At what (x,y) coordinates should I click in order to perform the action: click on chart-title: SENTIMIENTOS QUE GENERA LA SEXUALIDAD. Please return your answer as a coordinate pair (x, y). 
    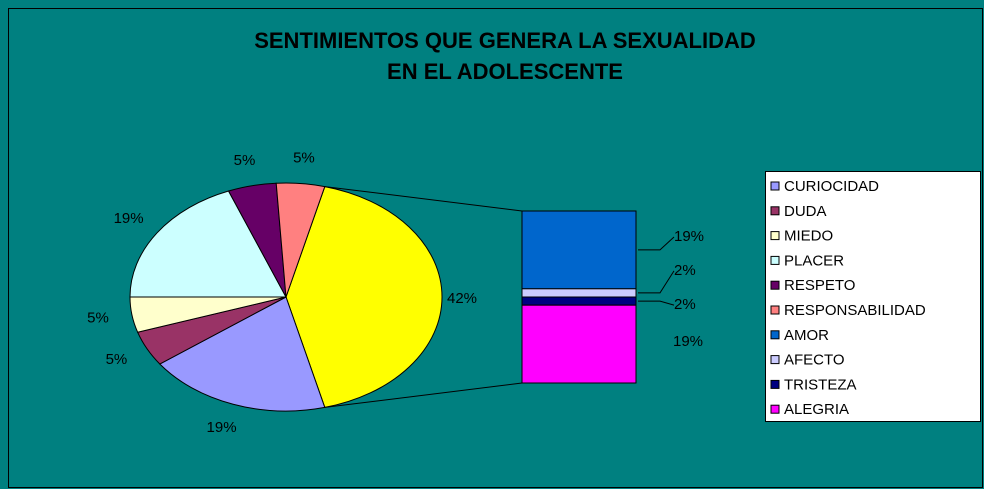
    Looking at the image, I should click on (505, 40).